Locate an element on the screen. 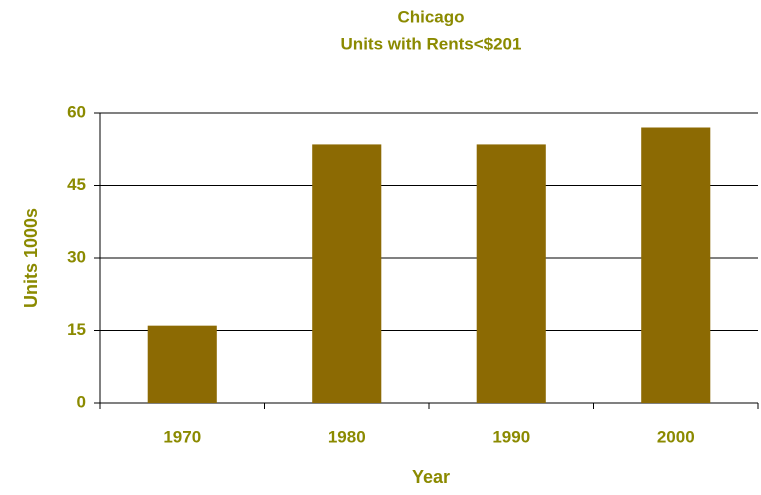 The image size is (761, 495). y-tick-label: 15 is located at coordinates (76, 329).